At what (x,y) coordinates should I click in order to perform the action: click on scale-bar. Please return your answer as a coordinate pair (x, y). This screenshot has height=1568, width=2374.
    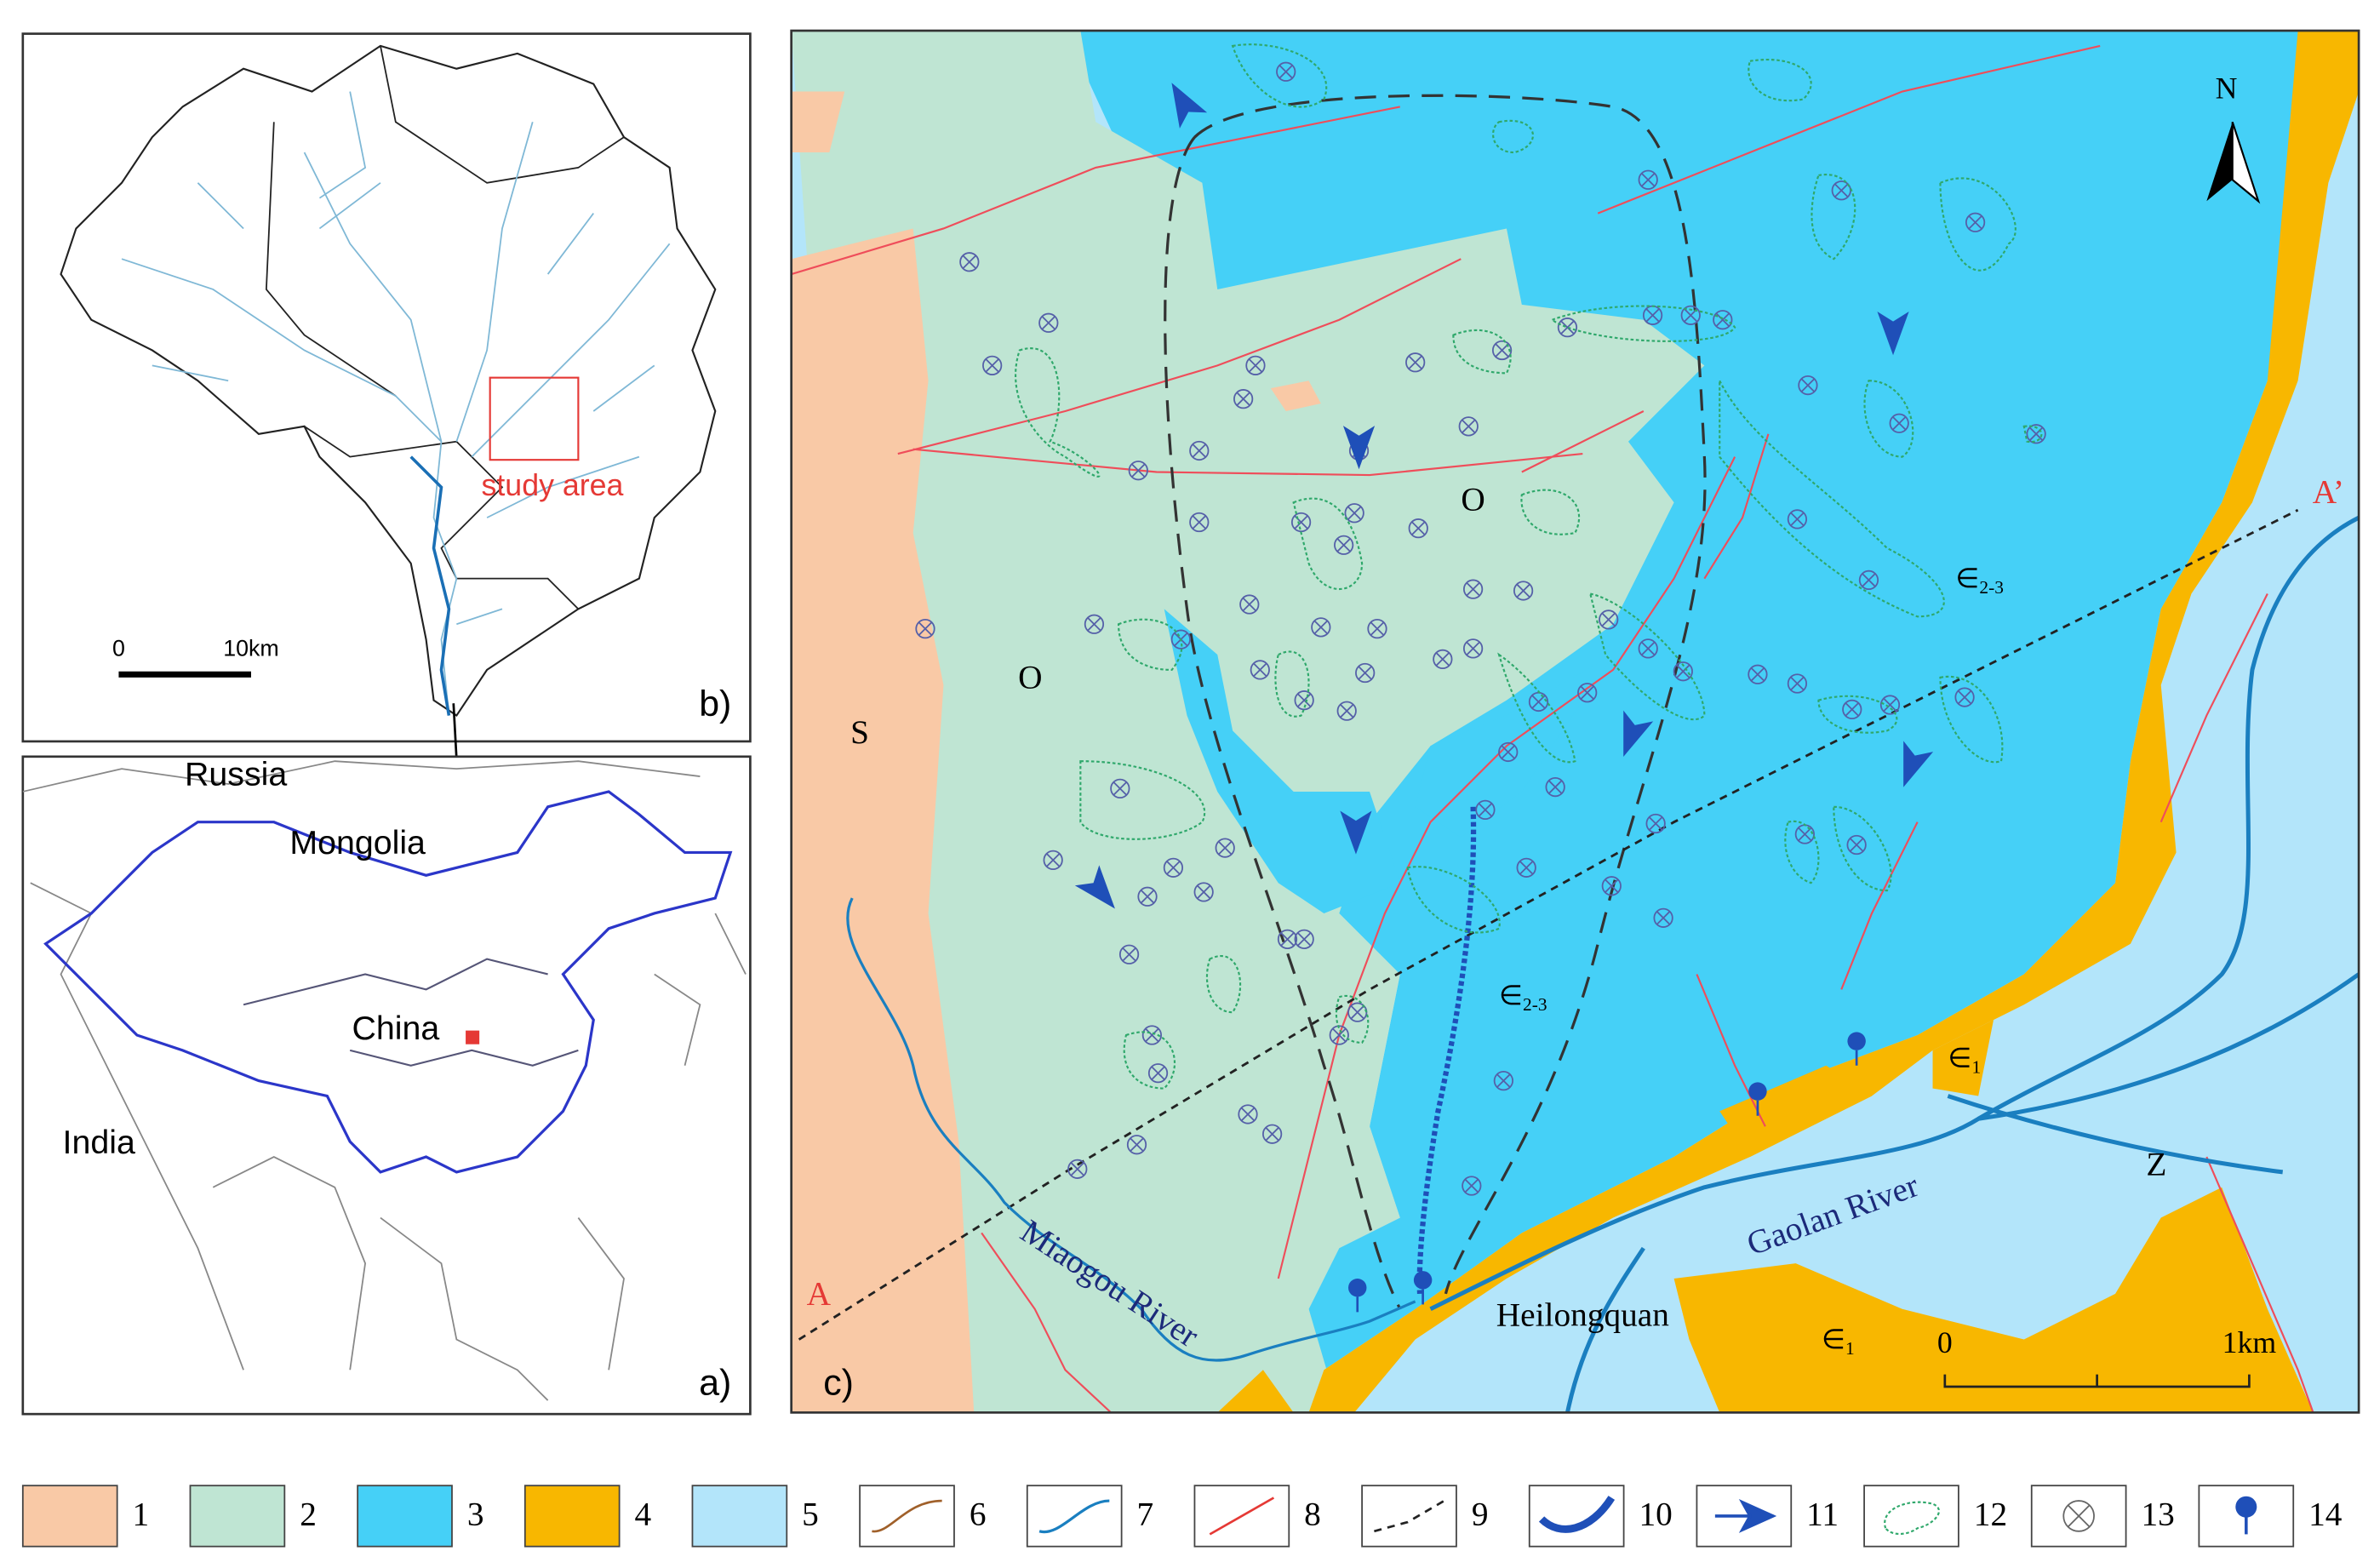
    Looking at the image, I should click on (2097, 1381).